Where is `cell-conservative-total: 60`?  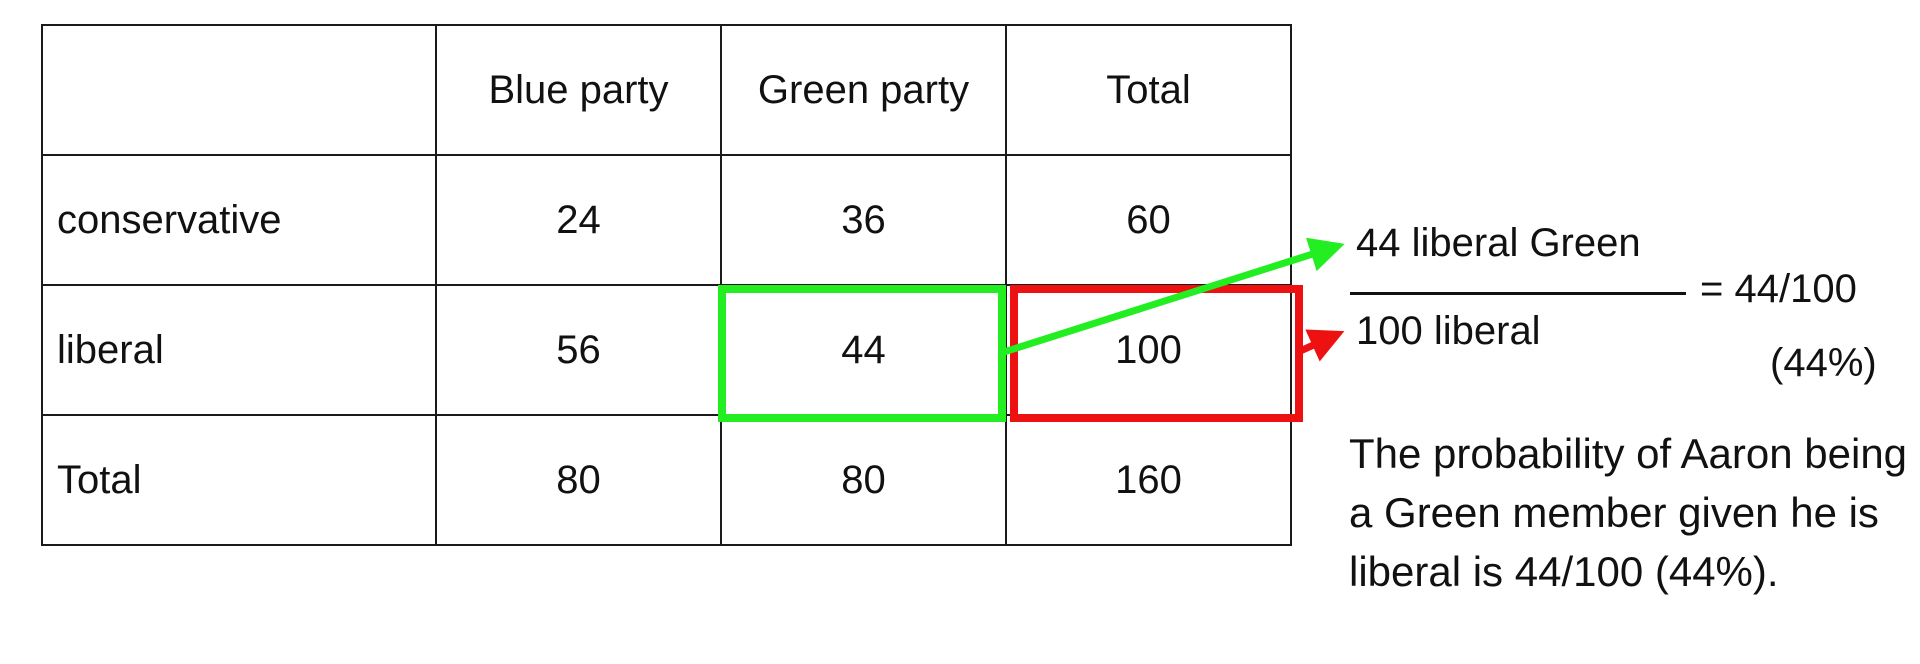
cell-conservative-total: 60 is located at coordinates (1148, 220).